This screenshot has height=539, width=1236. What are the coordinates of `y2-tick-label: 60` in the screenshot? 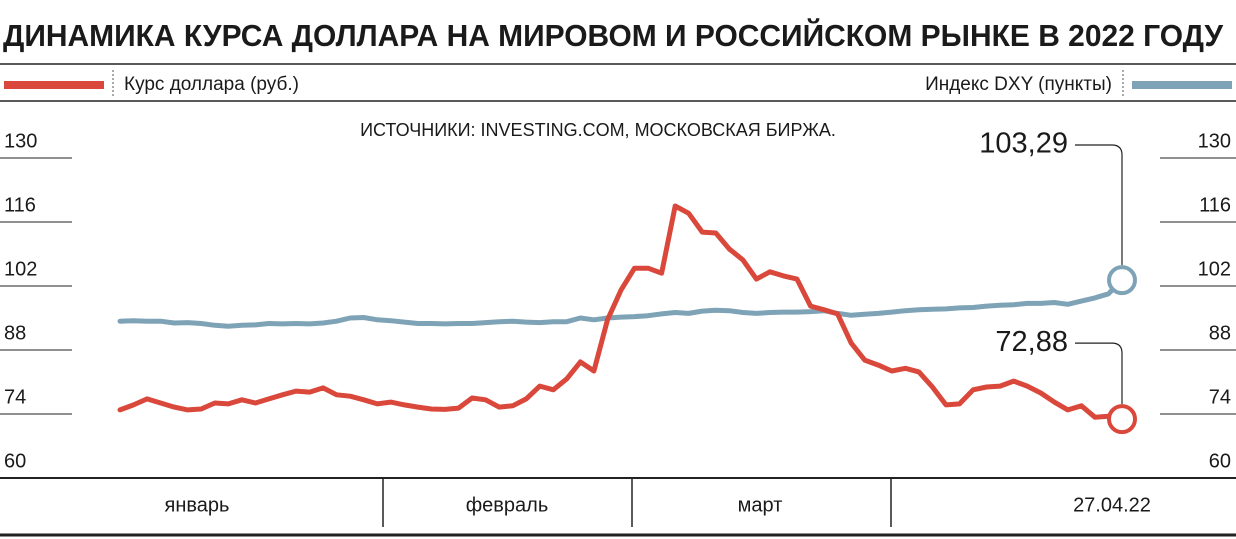 It's located at (1220, 461).